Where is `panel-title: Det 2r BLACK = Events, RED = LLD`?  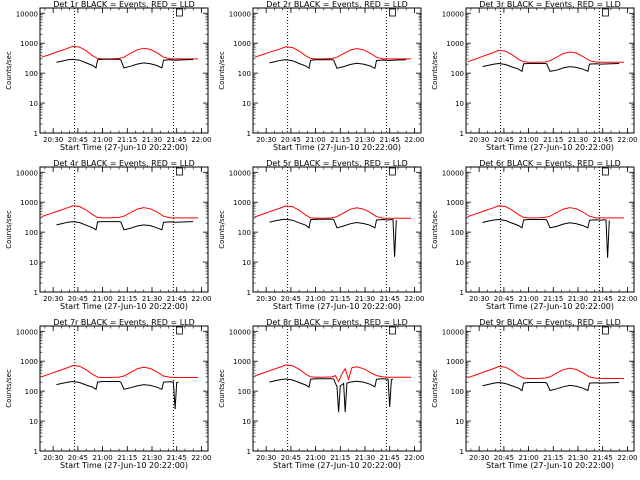 panel-title: Det 2r BLACK = Events, RED = LLD is located at coordinates (337, 4).